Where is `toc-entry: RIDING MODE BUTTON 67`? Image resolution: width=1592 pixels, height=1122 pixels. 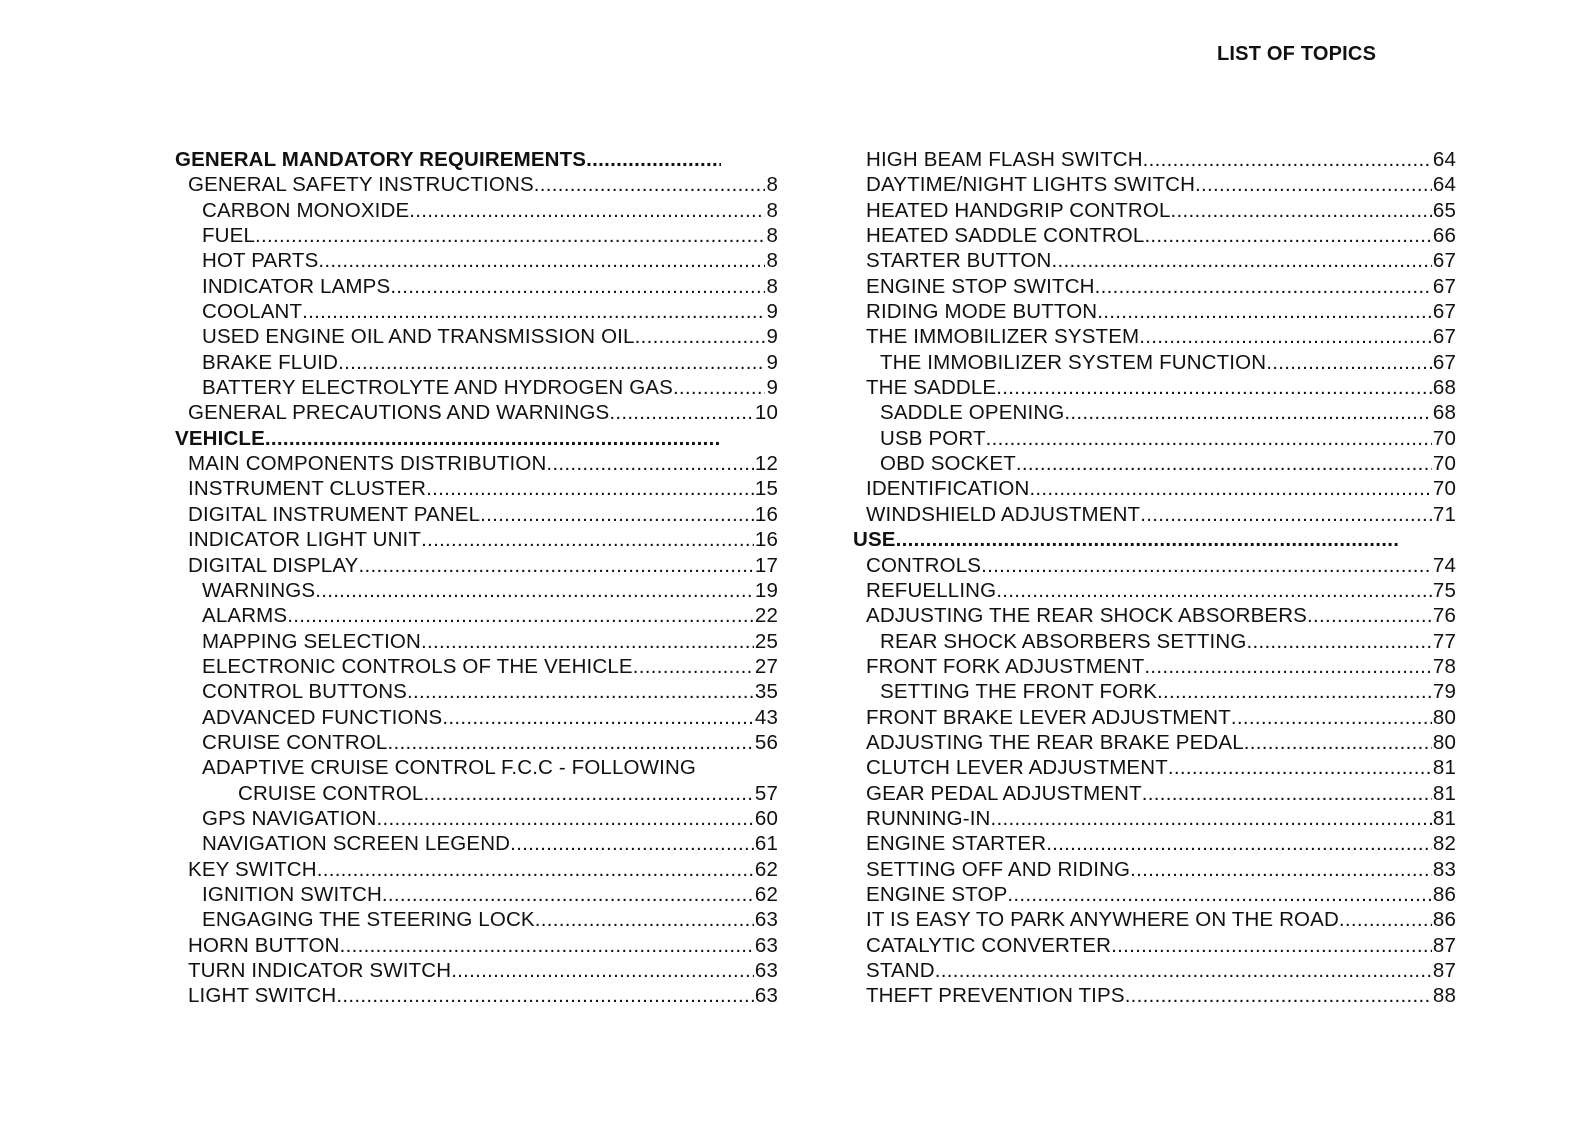 toc-entry: RIDING MODE BUTTON 67 is located at coordinates (1154, 311).